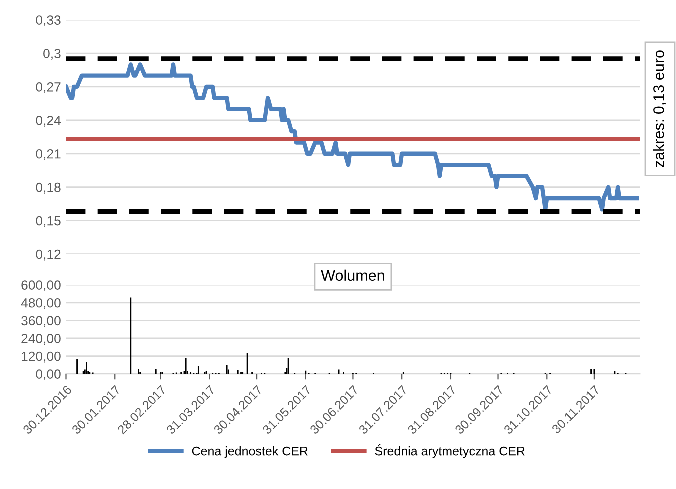 The image size is (676, 489). What do you see at coordinates (41, 357) in the screenshot?
I see `y-tick-label: 120,00` at bounding box center [41, 357].